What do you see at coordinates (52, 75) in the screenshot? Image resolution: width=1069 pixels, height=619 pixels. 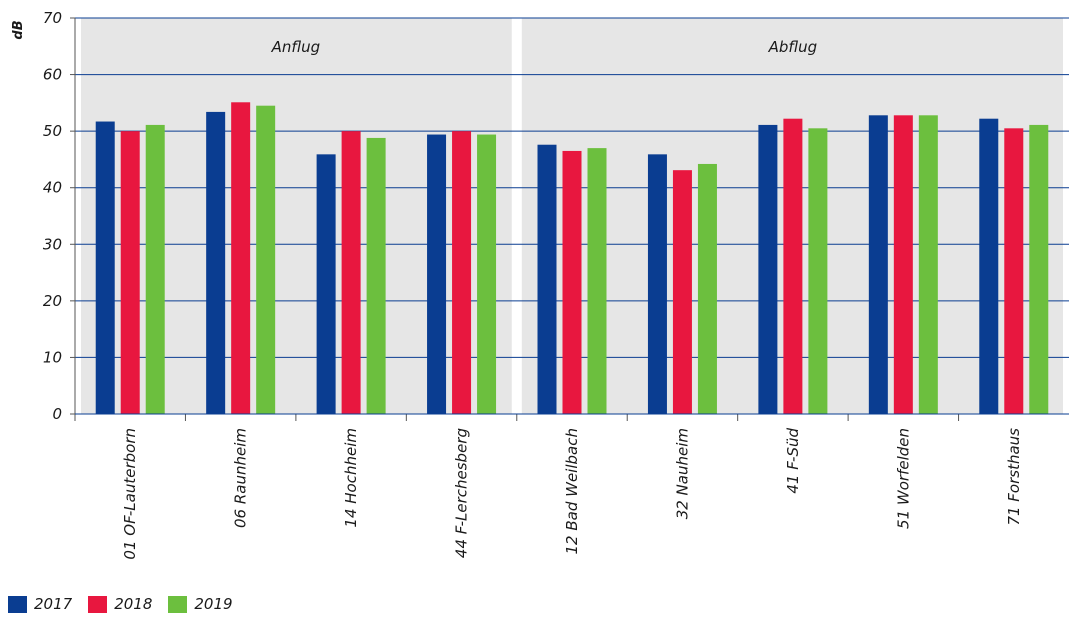 I see `y-tick-label: 60` at bounding box center [52, 75].